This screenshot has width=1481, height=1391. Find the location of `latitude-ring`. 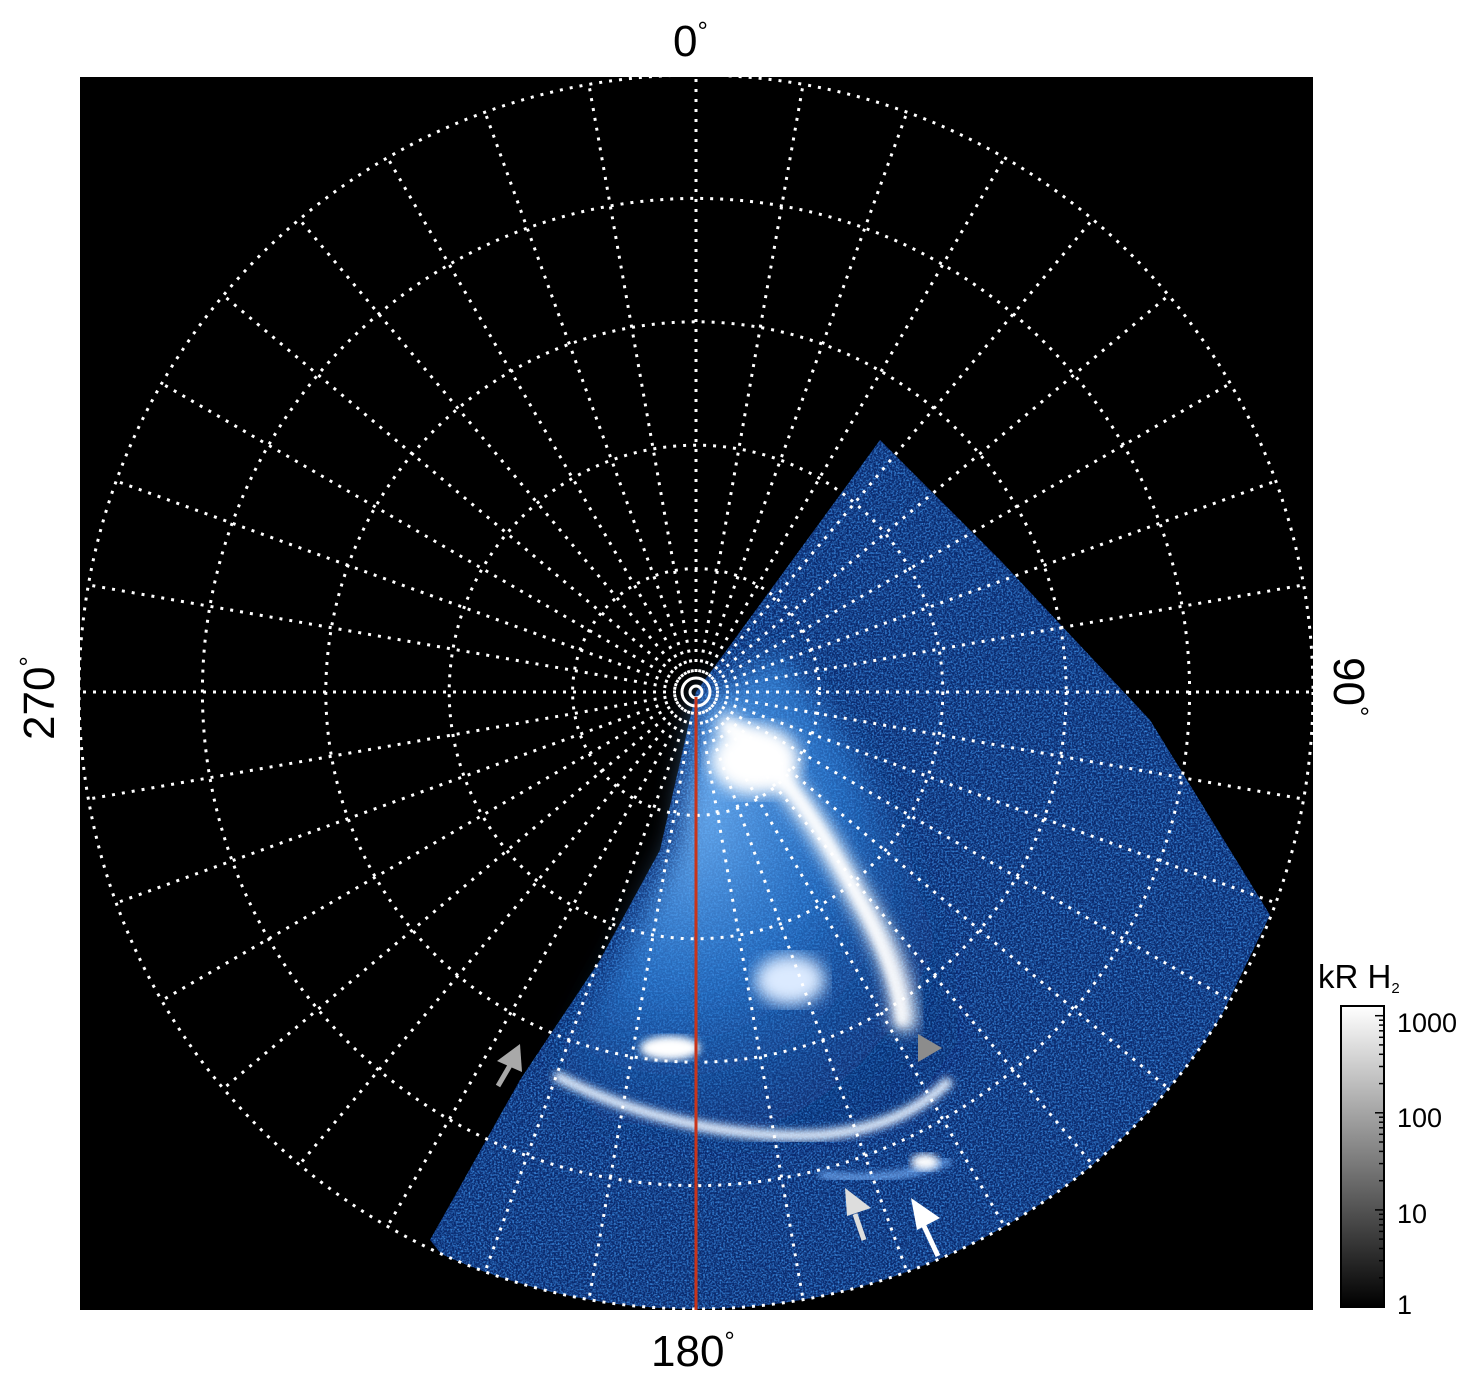

latitude-ring is located at coordinates (696, 692).